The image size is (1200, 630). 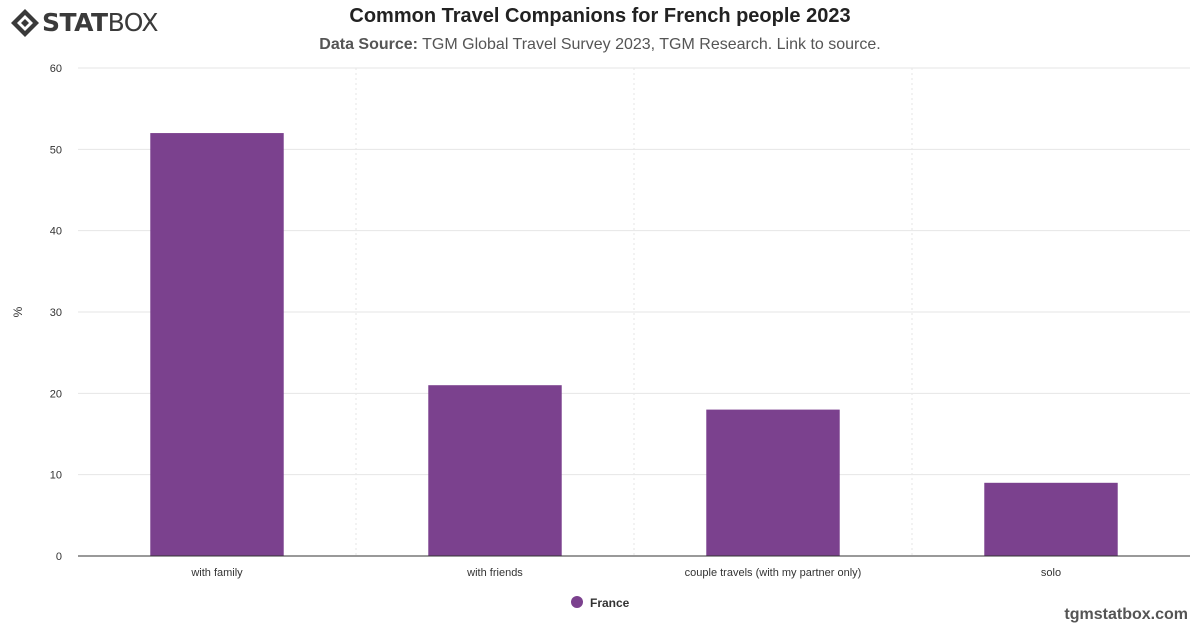 I want to click on footer-url: tgmstatbox.com, so click(x=1126, y=614).